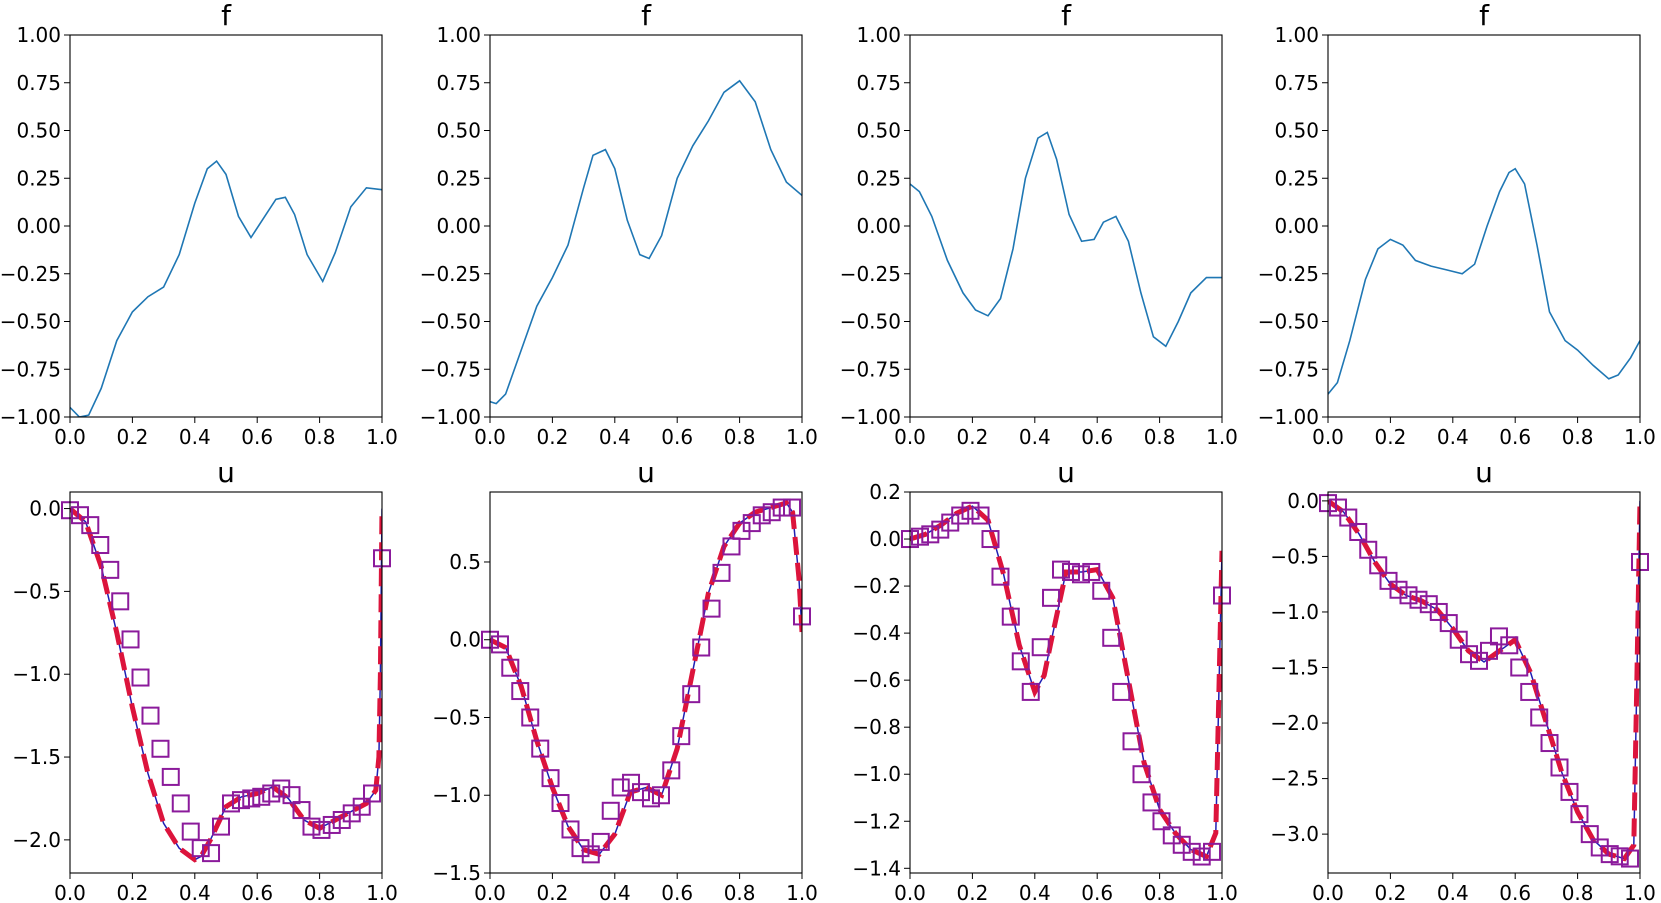 This screenshot has height=903, width=1661. Describe the element at coordinates (458, 178) in the screenshot. I see `y-tick-label: 0.25` at that location.